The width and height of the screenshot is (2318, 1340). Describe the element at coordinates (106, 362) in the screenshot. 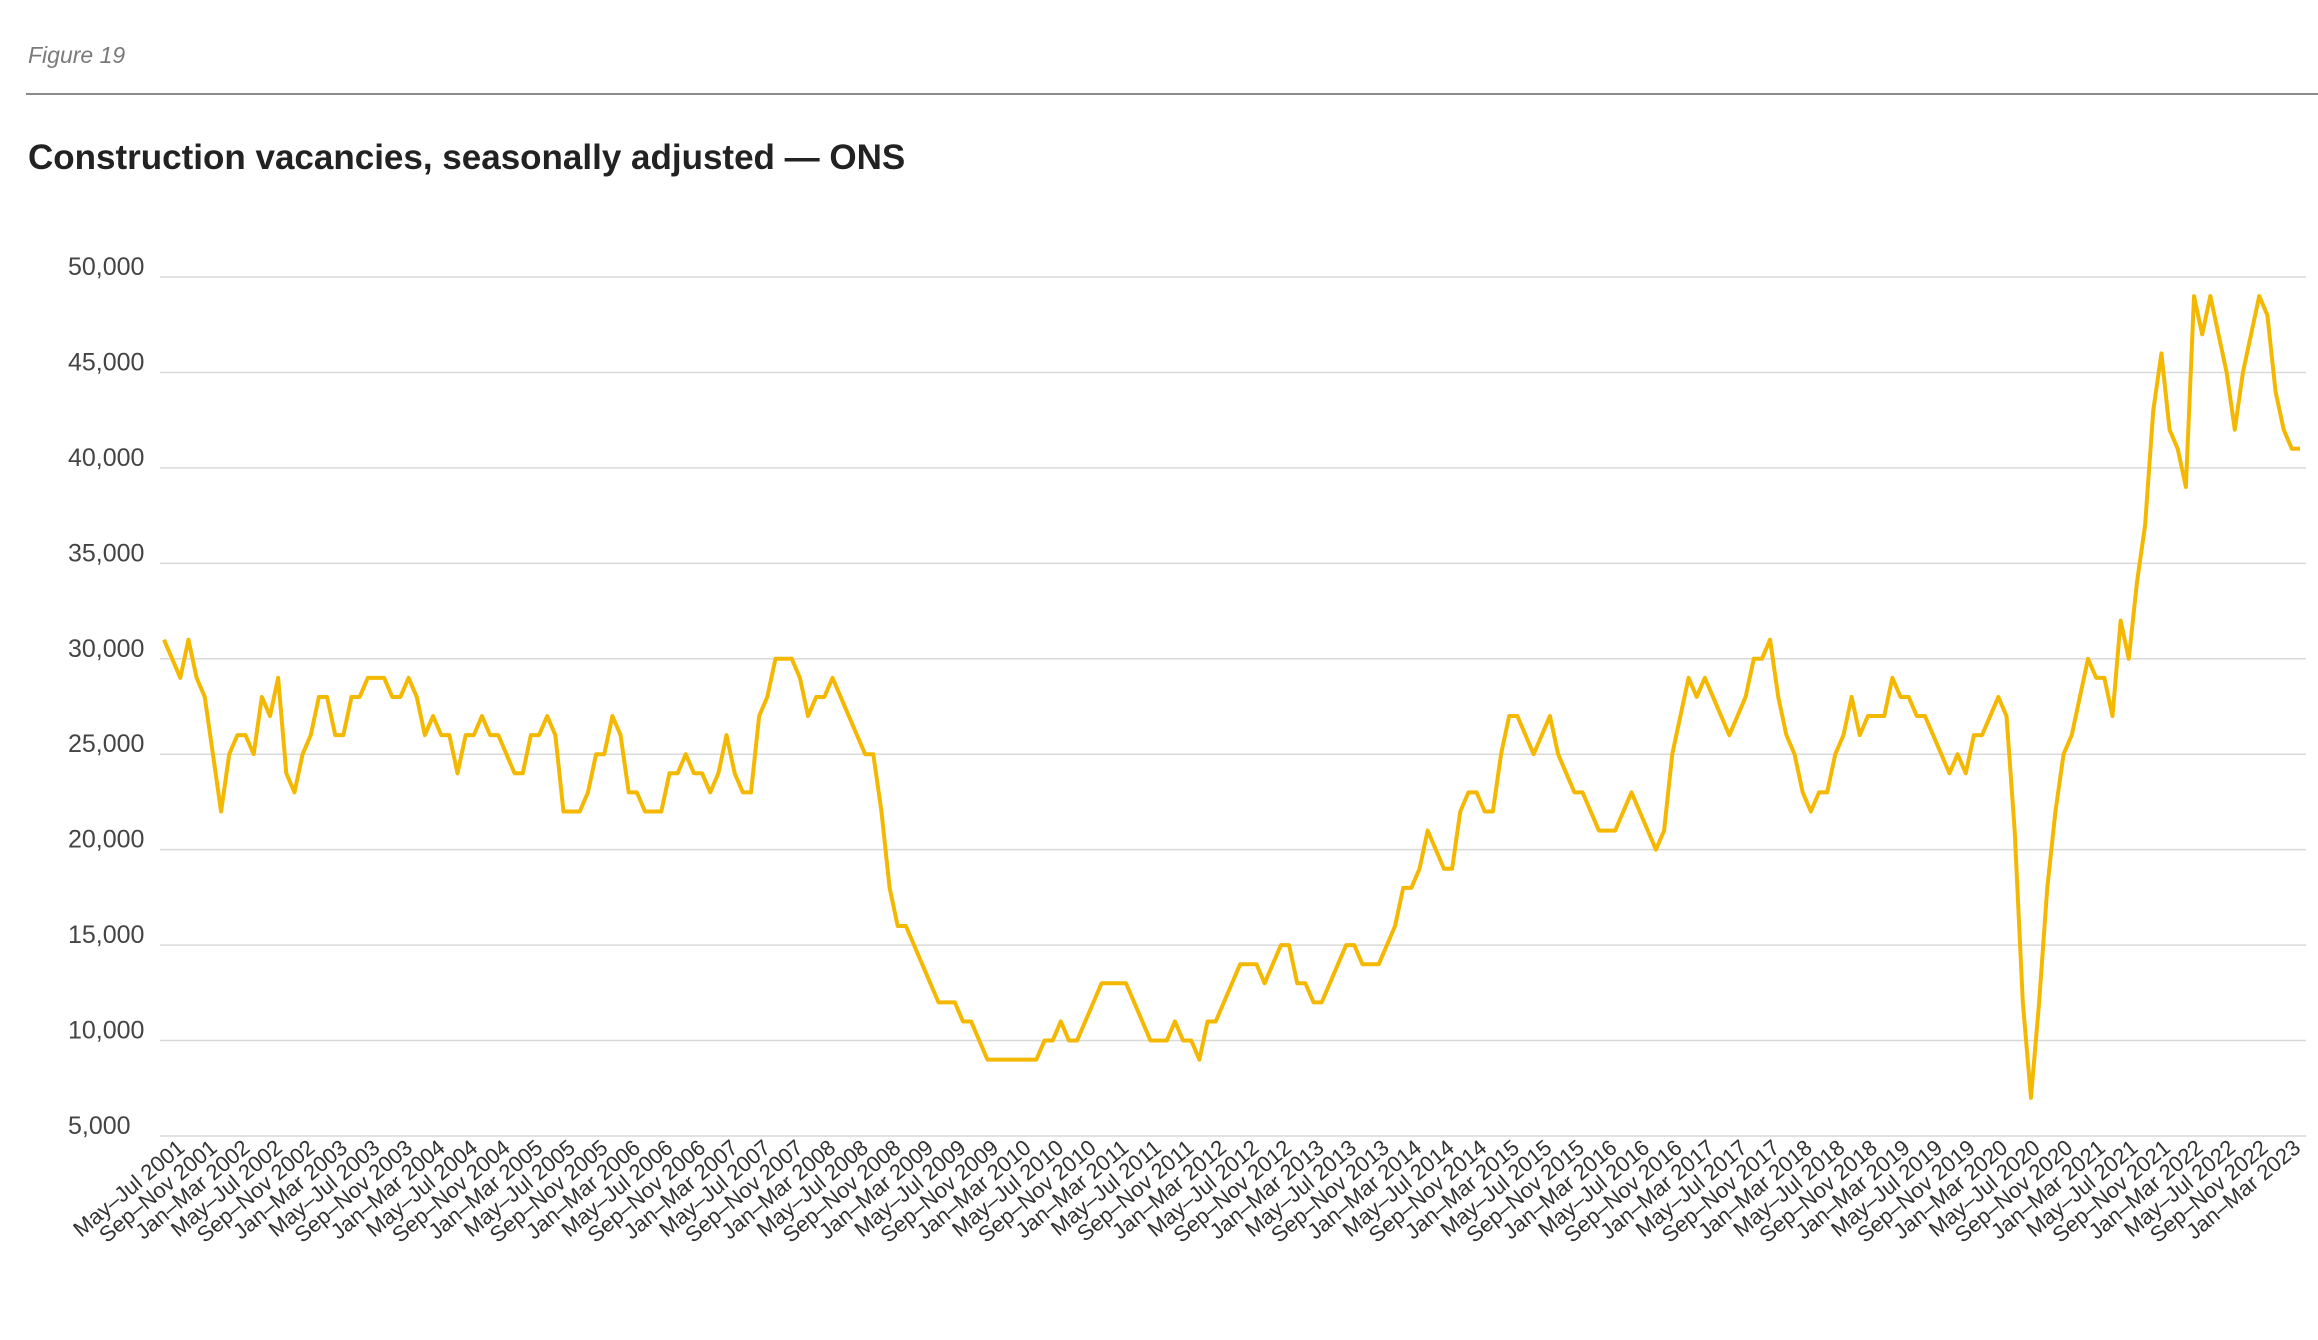

I see `y-tick-label: 45,000` at that location.